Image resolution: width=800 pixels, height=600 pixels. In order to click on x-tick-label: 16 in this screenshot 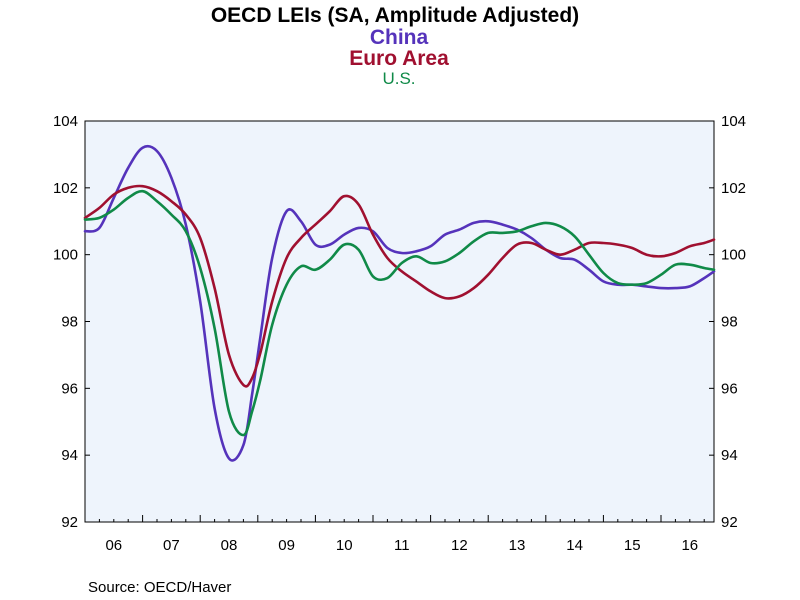, I will do `click(689, 545)`.